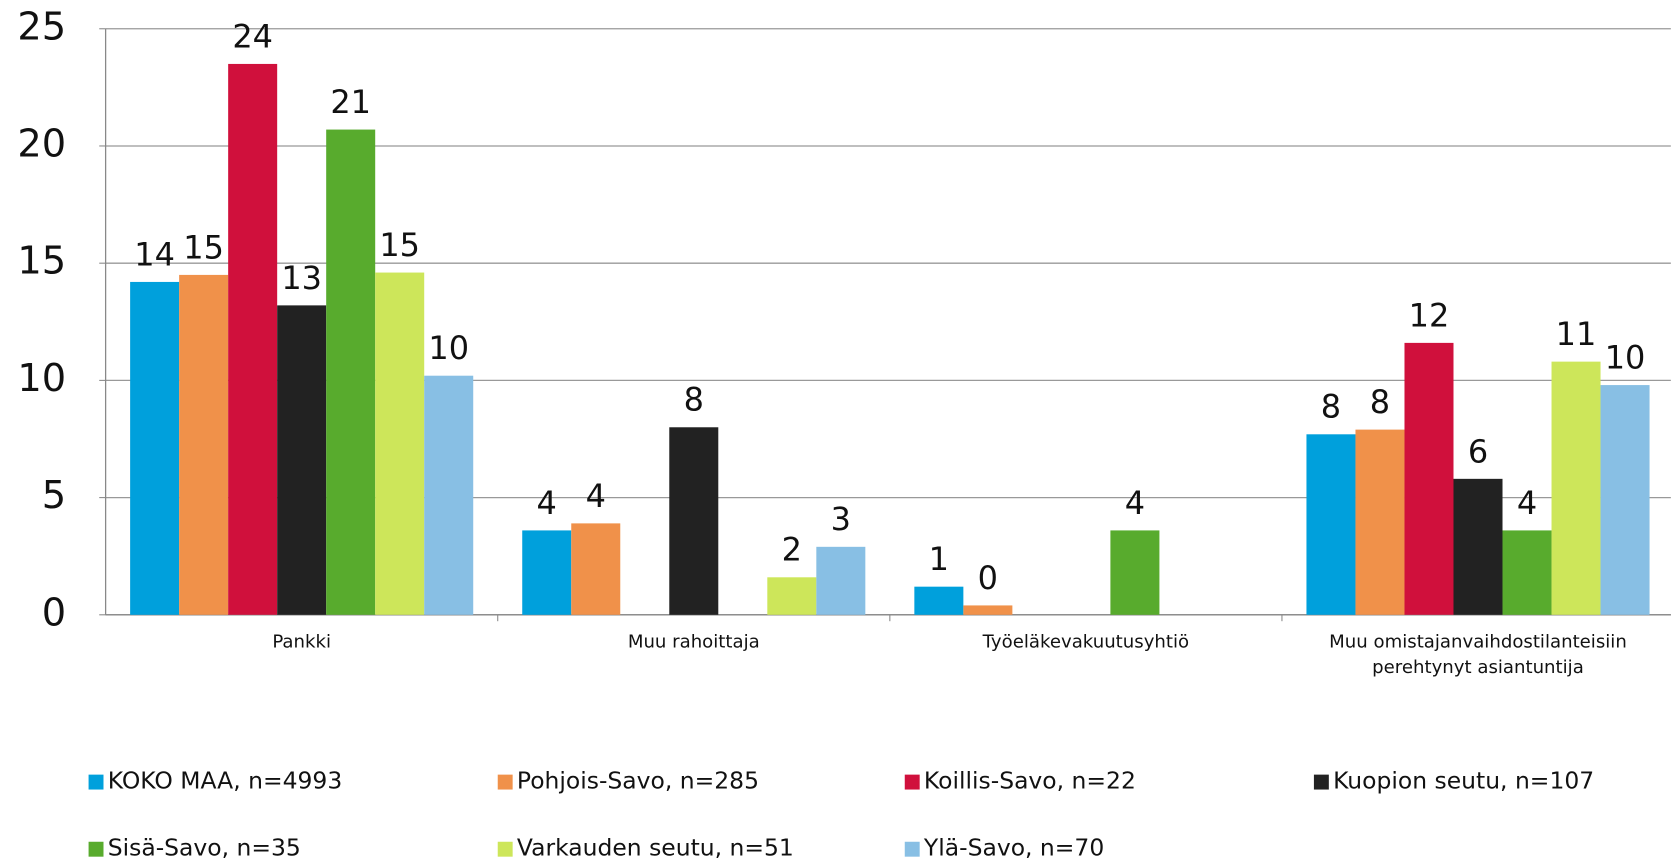  What do you see at coordinates (204, 848) in the screenshot?
I see `legend-label: Sisä-Savo, n=35` at bounding box center [204, 848].